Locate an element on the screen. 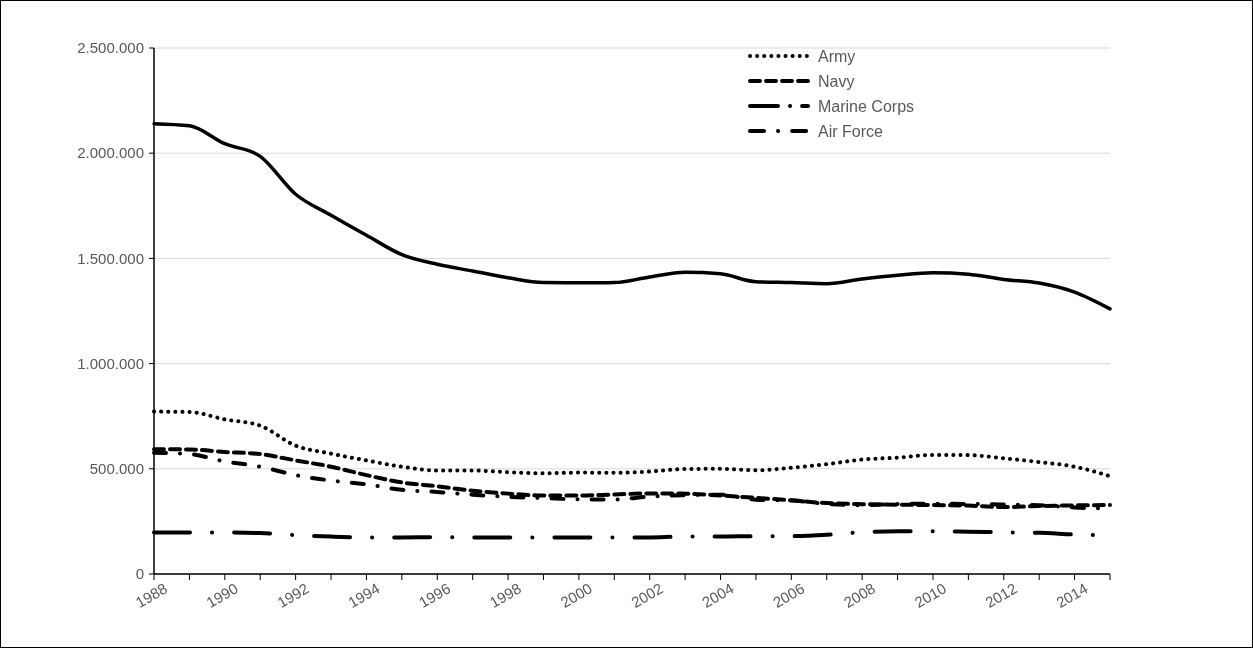 The width and height of the screenshot is (1253, 648). x-tick-label: 2012 is located at coordinates (1001, 595).